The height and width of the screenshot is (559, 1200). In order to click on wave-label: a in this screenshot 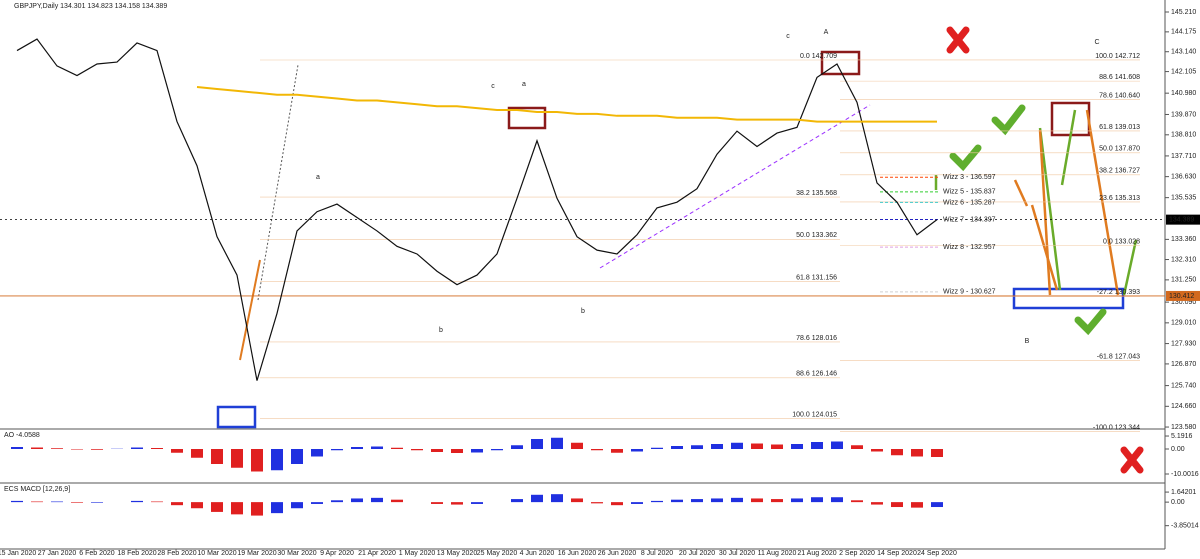, I will do `click(524, 84)`.